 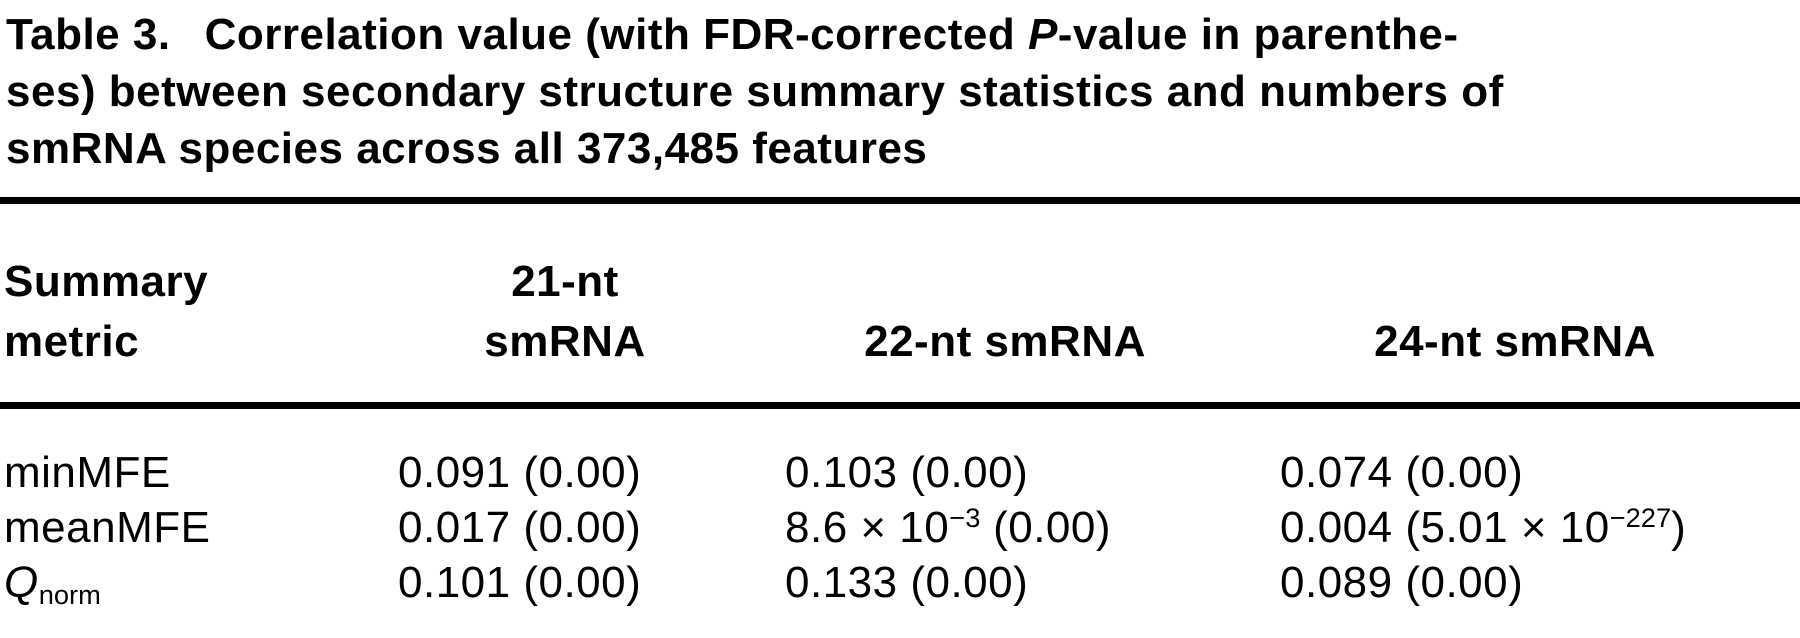 I want to click on header-metric: metric, so click(x=72, y=341).